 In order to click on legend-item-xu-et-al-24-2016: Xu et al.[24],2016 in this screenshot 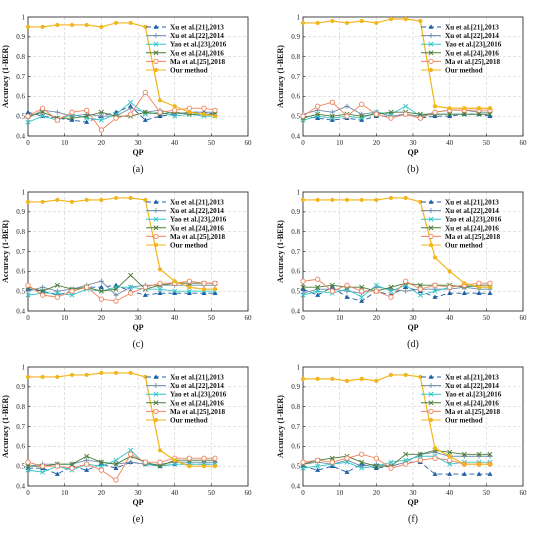, I will do `click(185, 53)`.